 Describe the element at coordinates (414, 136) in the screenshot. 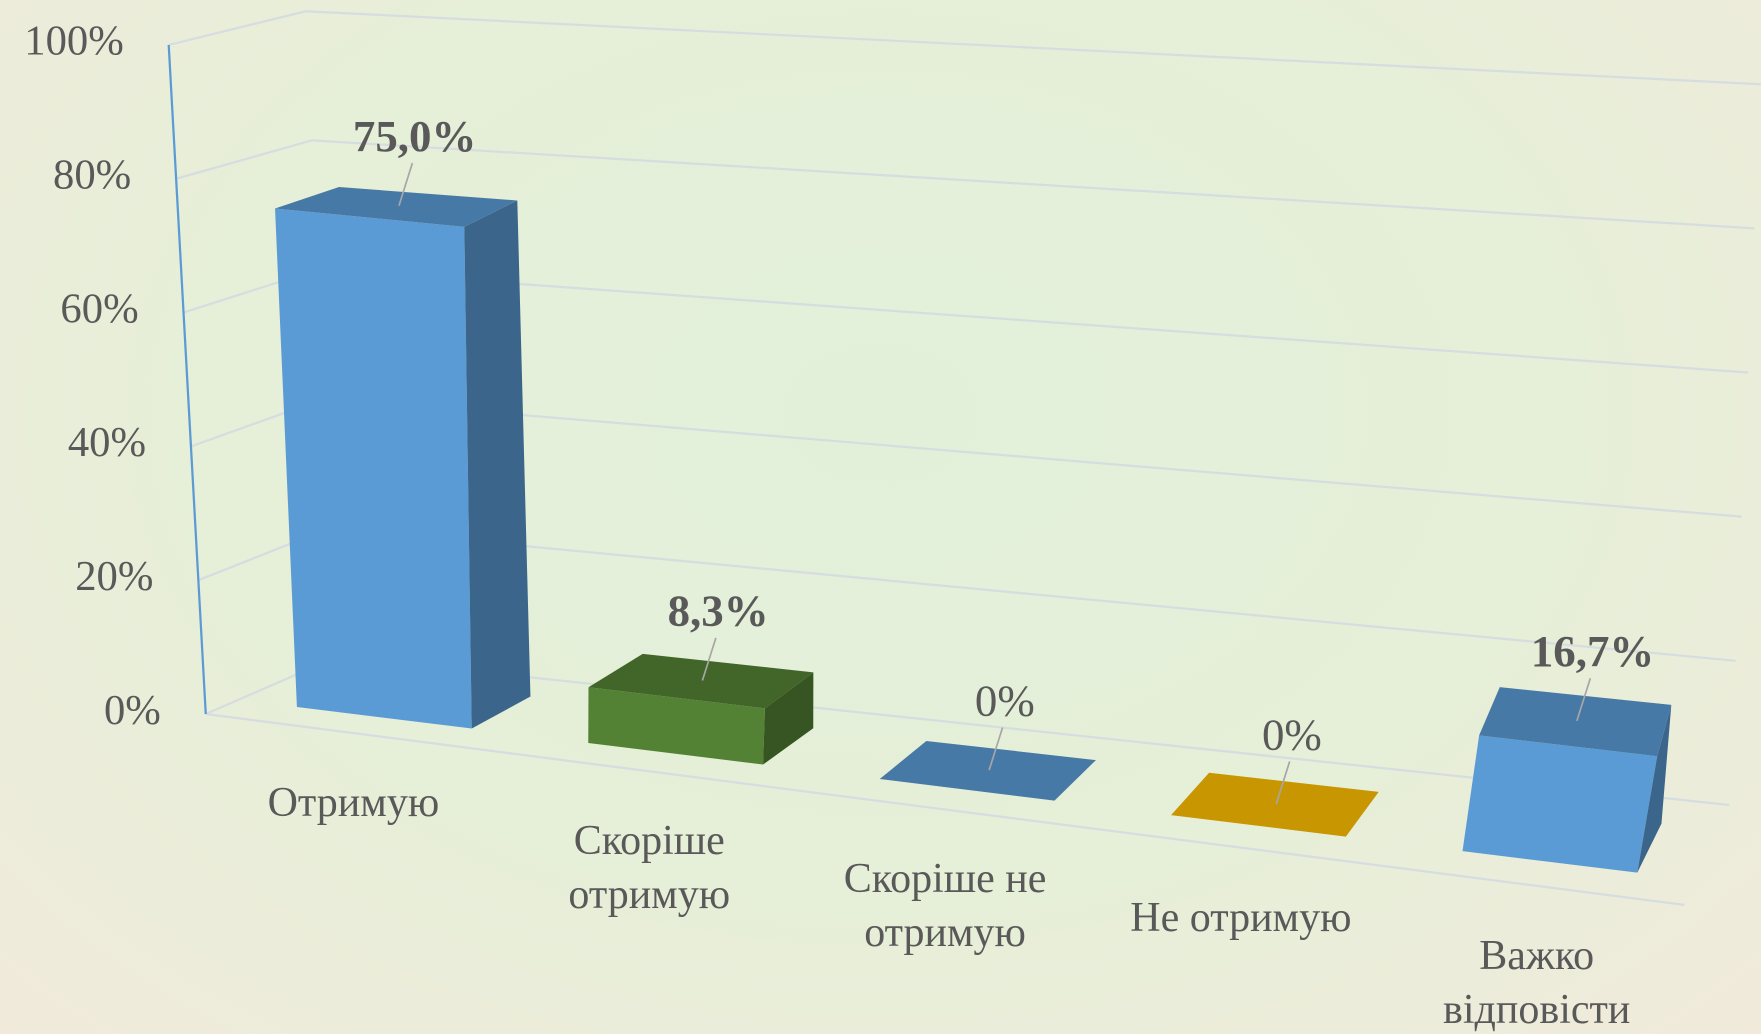

I see `value-label: 75,0%` at that location.